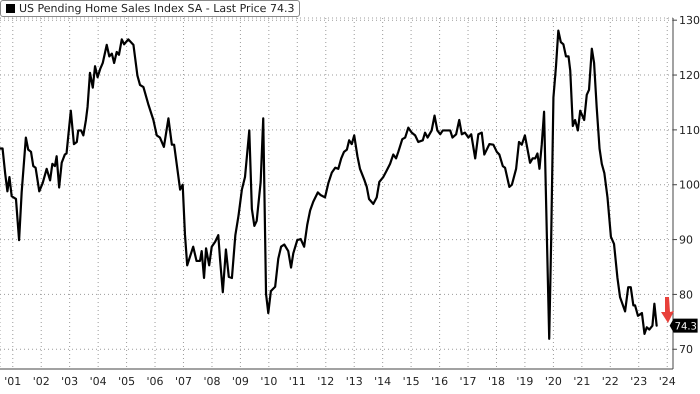 The width and height of the screenshot is (700, 394). Describe the element at coordinates (383, 381) in the screenshot. I see `x-tick-label: '14` at that location.